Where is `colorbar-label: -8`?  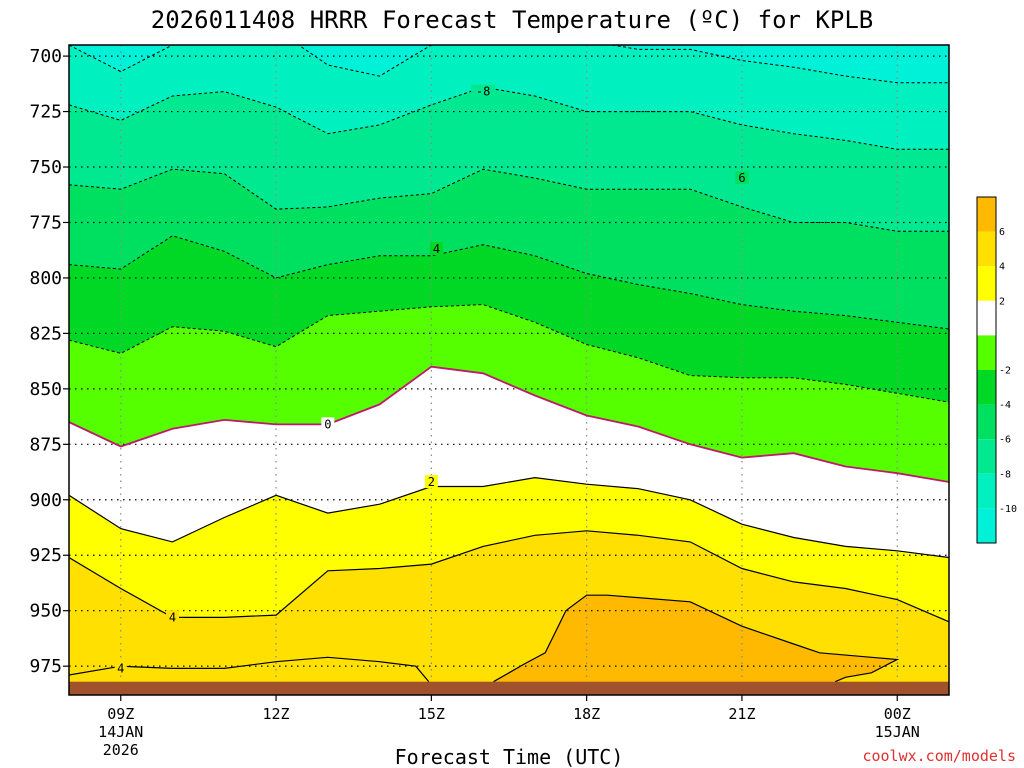
colorbar-label: -8 is located at coordinates (1005, 474).